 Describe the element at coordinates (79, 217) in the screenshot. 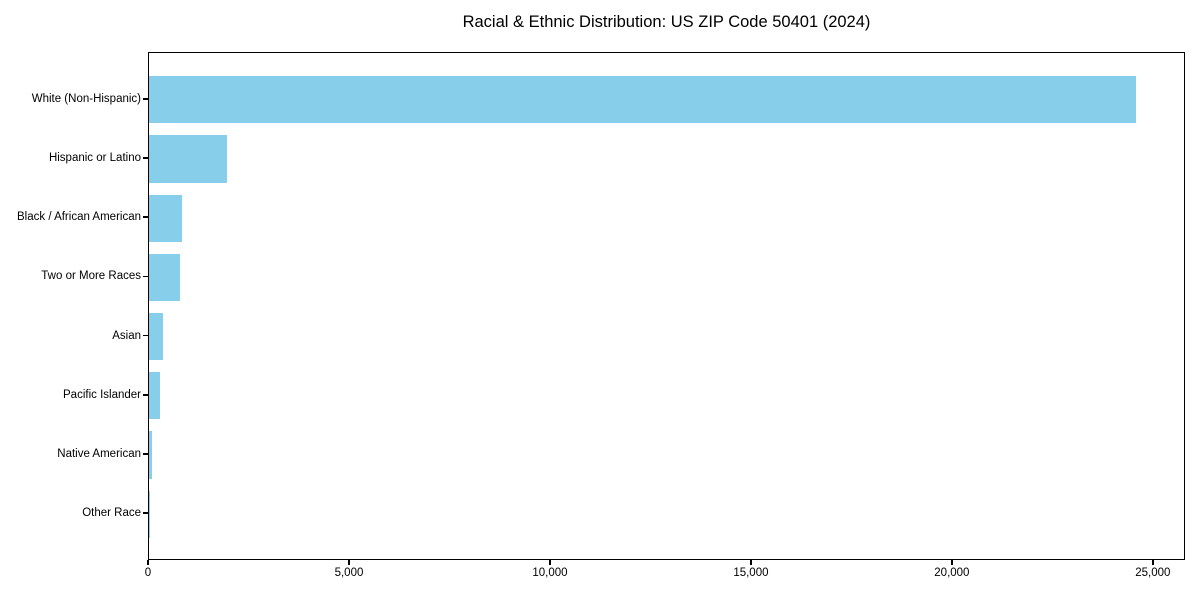

I see `y-axis-label: Black / African American` at that location.